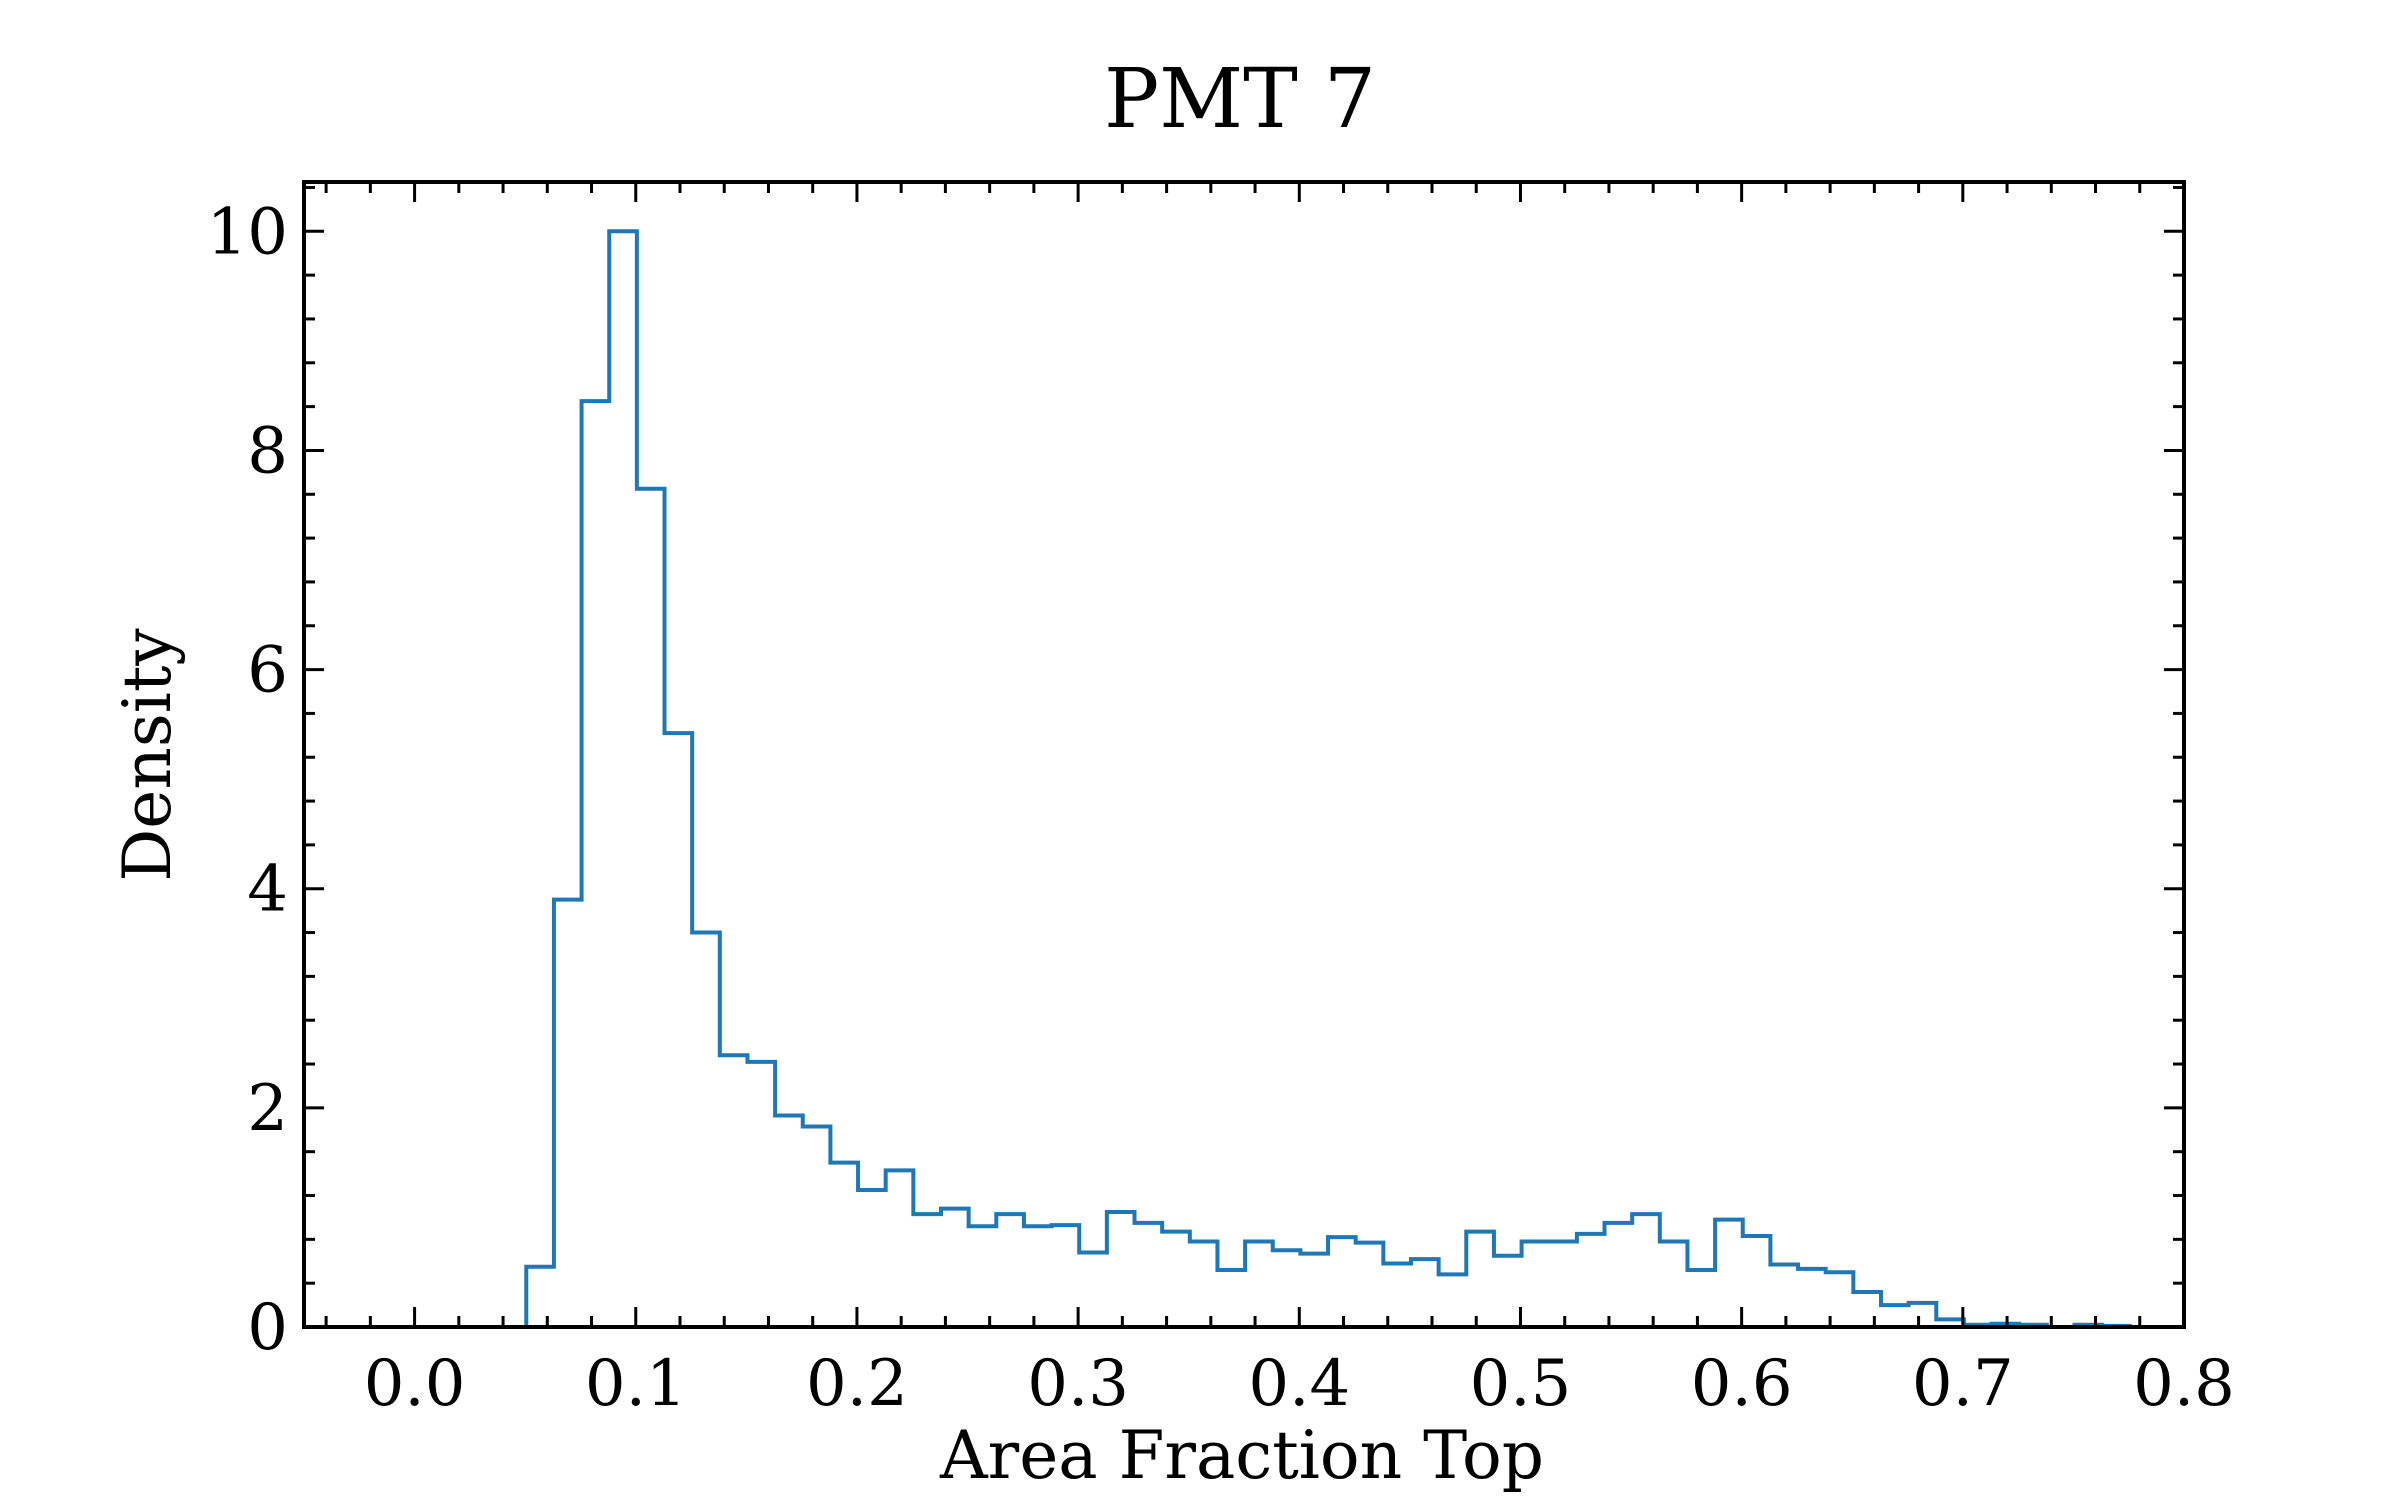 The image size is (2400, 1500). What do you see at coordinates (267, 1109) in the screenshot?
I see `y-tick-label: 2` at bounding box center [267, 1109].